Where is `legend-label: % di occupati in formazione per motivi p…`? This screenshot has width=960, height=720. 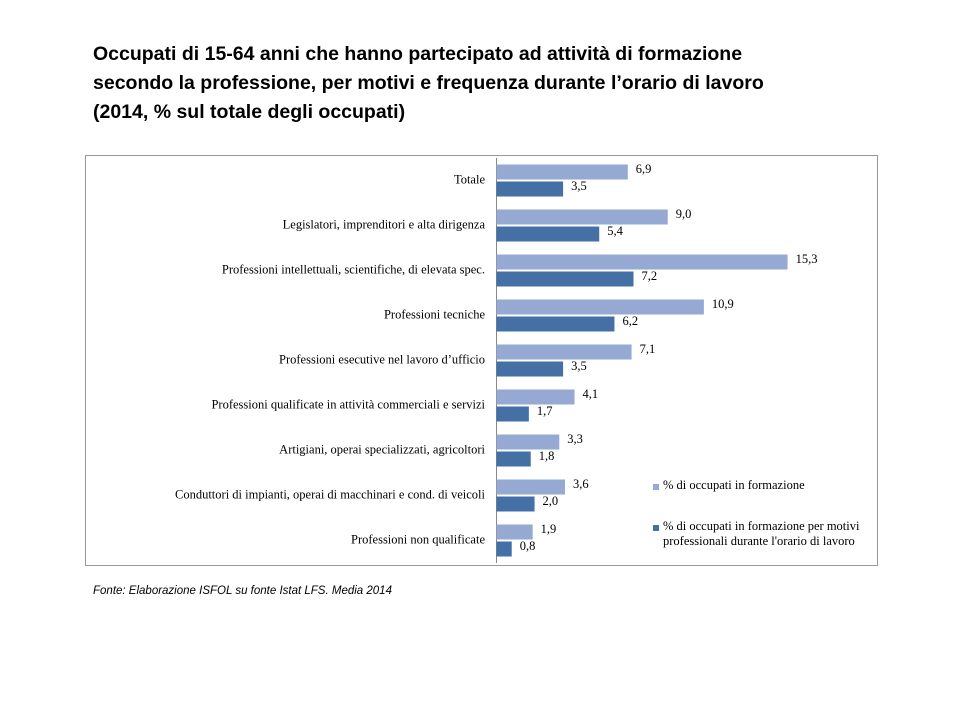
legend-label: % di occupati in formazione per motivi p… is located at coordinates (761, 533).